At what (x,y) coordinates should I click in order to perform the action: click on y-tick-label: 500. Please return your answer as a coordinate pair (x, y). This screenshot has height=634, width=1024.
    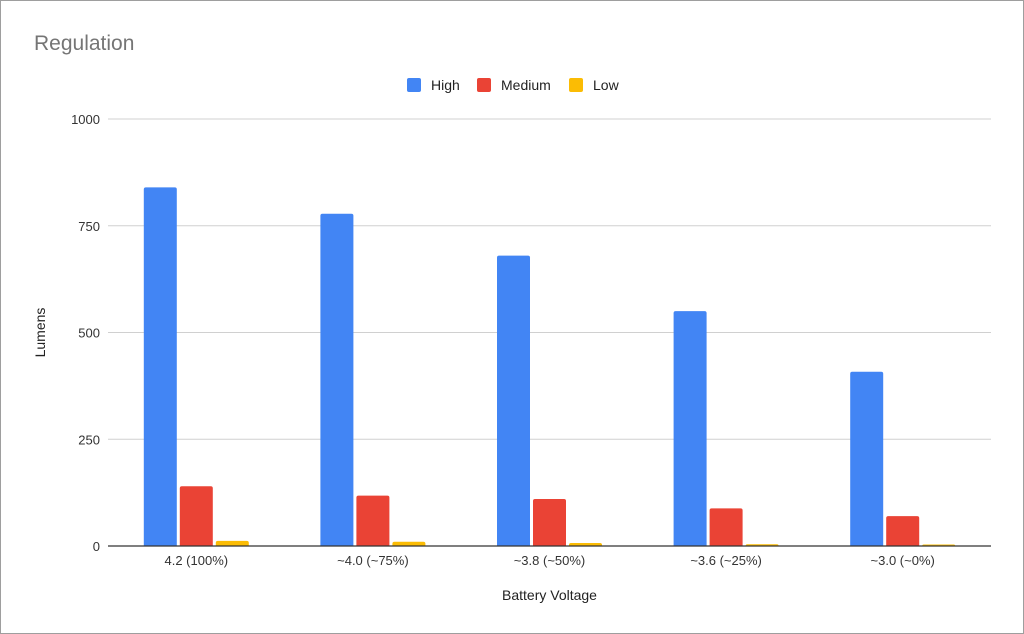
    Looking at the image, I should click on (89, 333).